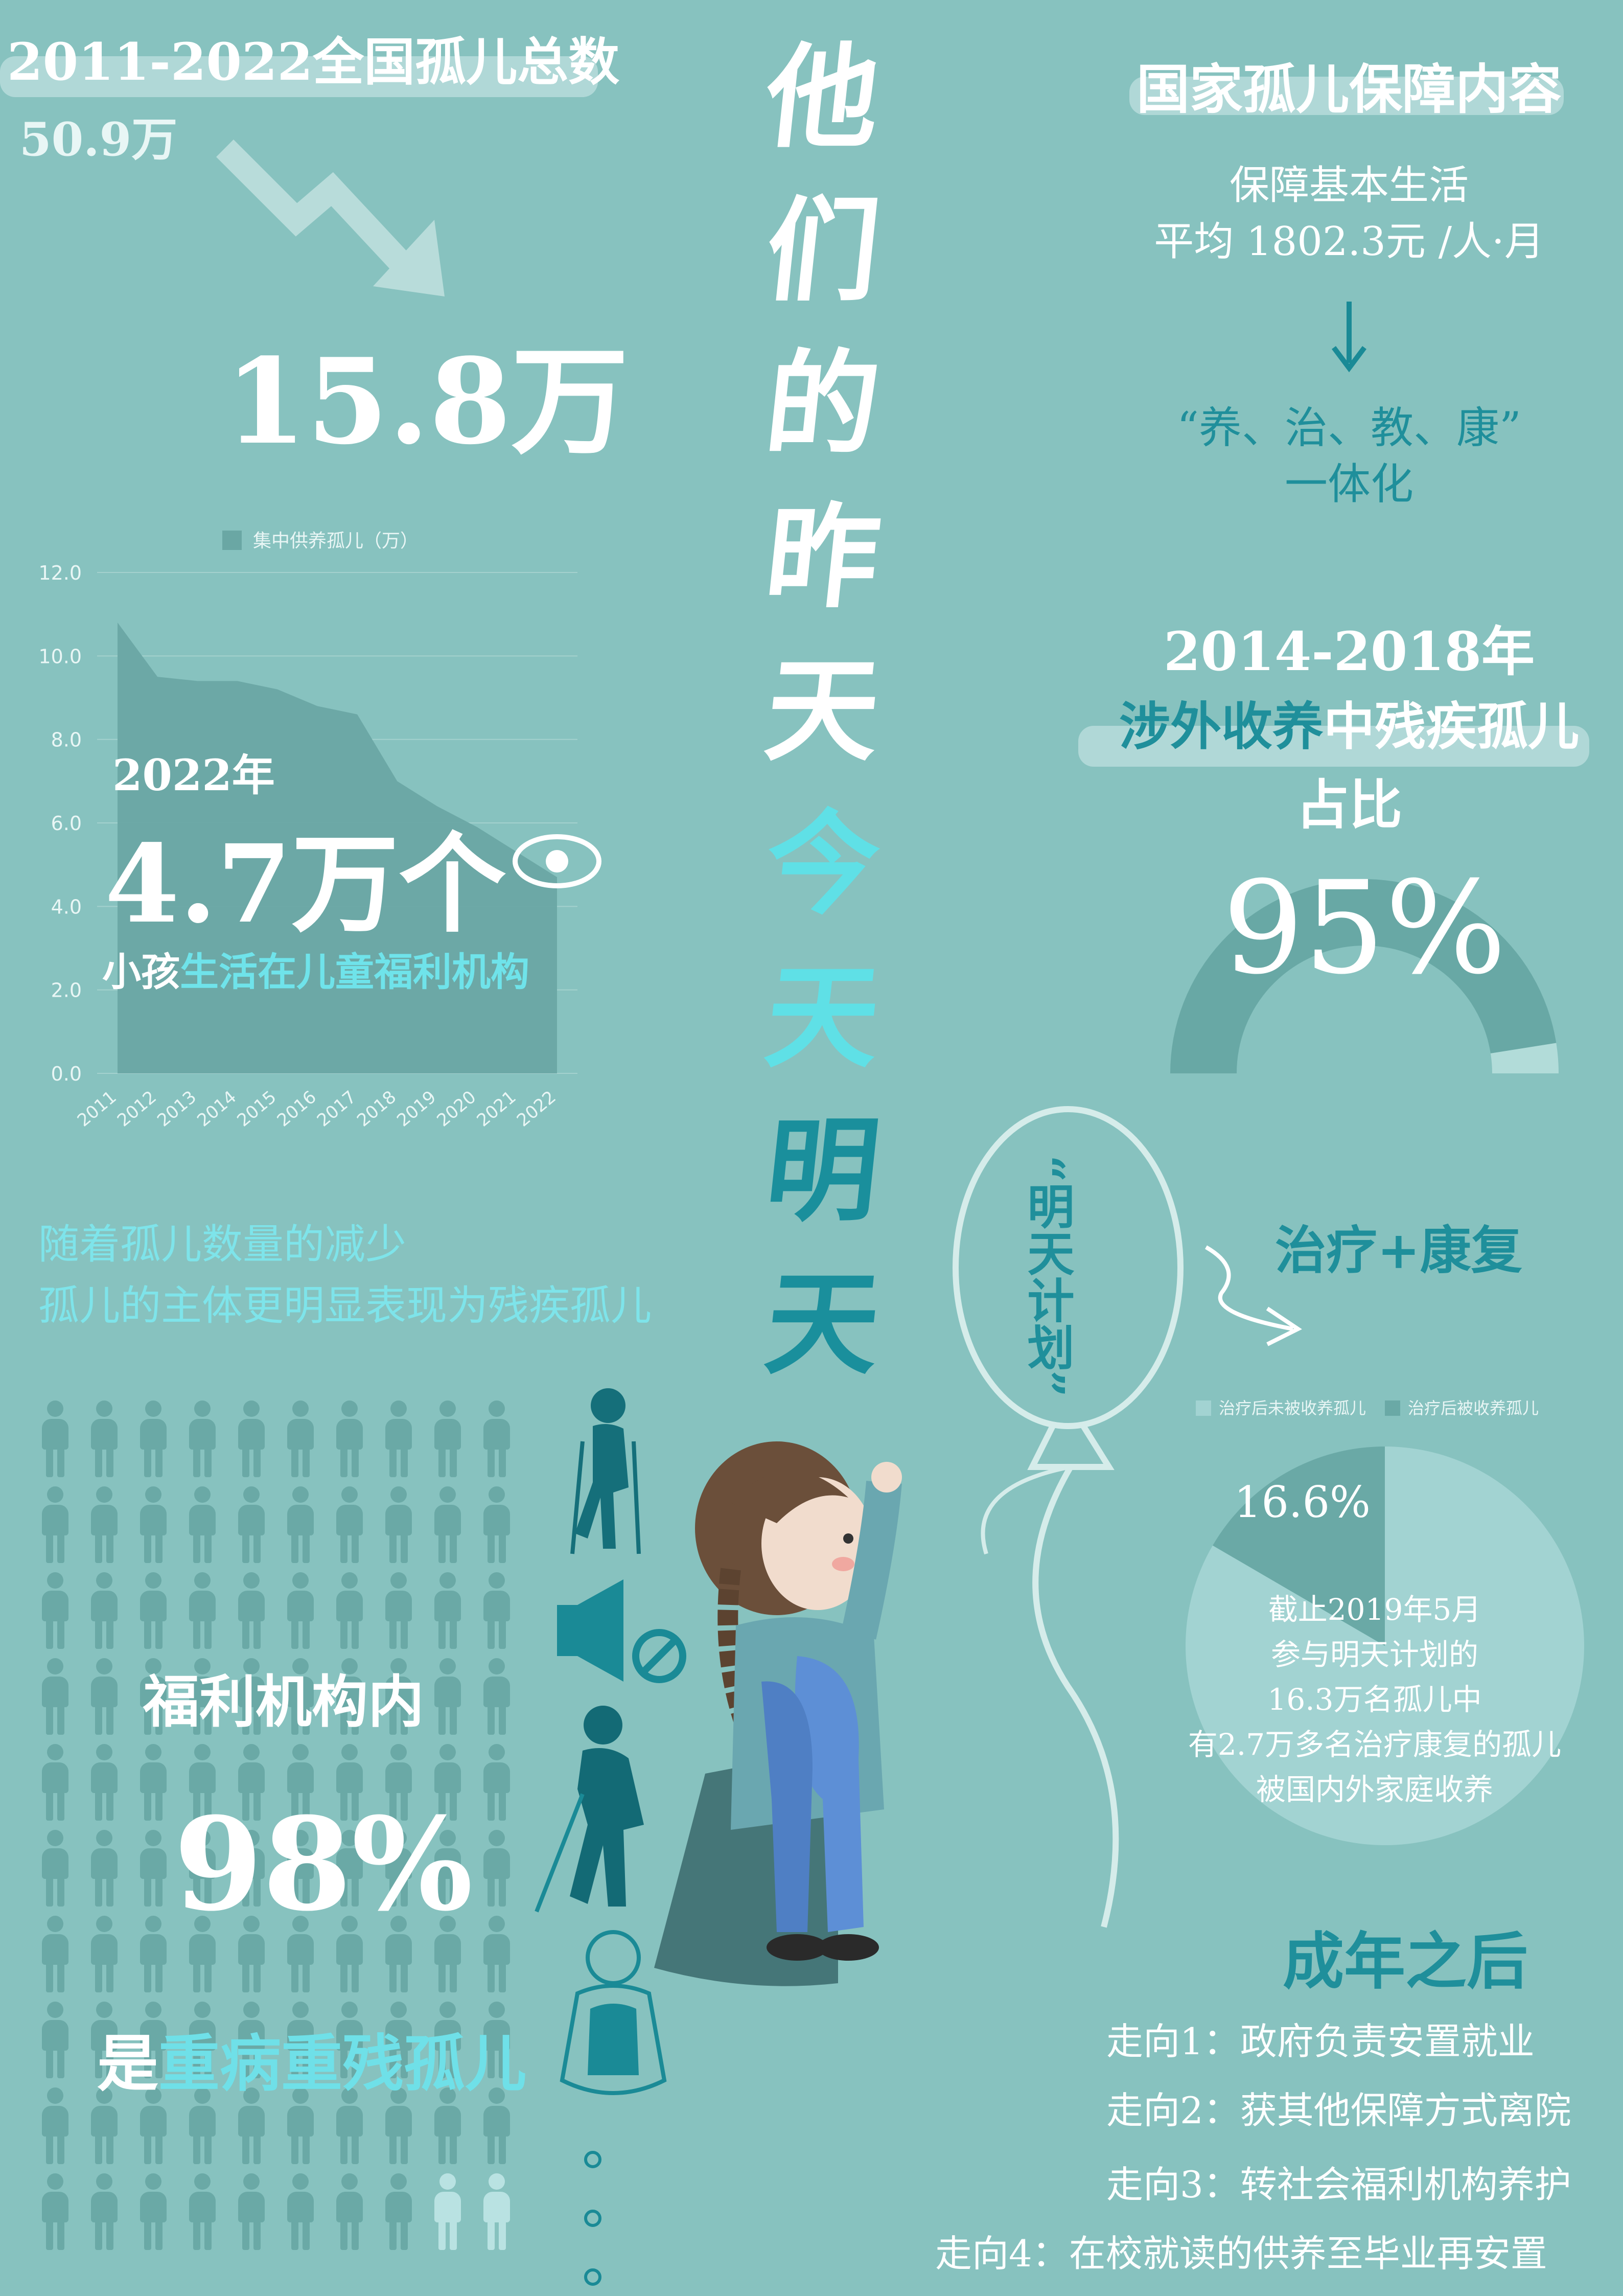 This screenshot has width=1623, height=2296. I want to click on adoption-pie-chart: 治疗后未被收养孤儿 治疗后被收养孤儿, so click(1385, 1622).